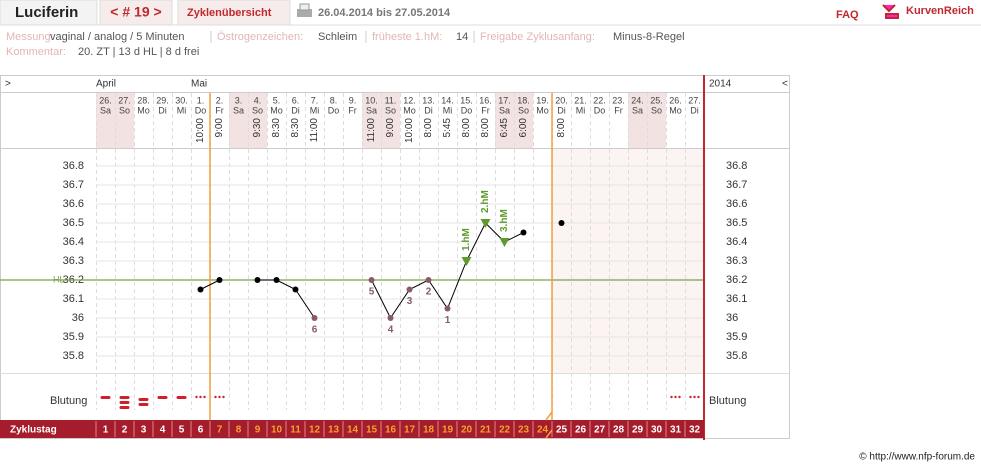  What do you see at coordinates (73, 299) in the screenshot?
I see `y-tick-label: 36.1` at bounding box center [73, 299].